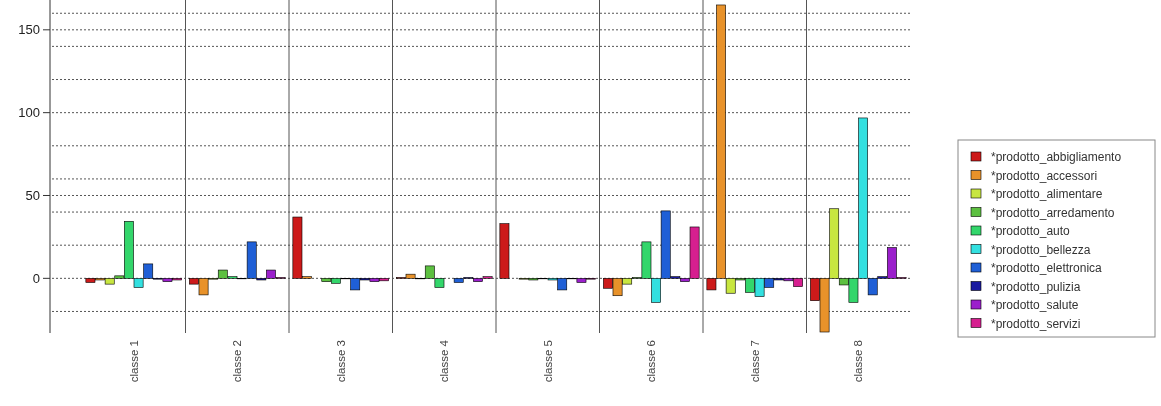 The image size is (1161, 406). I want to click on y-tick-label: 150, so click(29, 30).